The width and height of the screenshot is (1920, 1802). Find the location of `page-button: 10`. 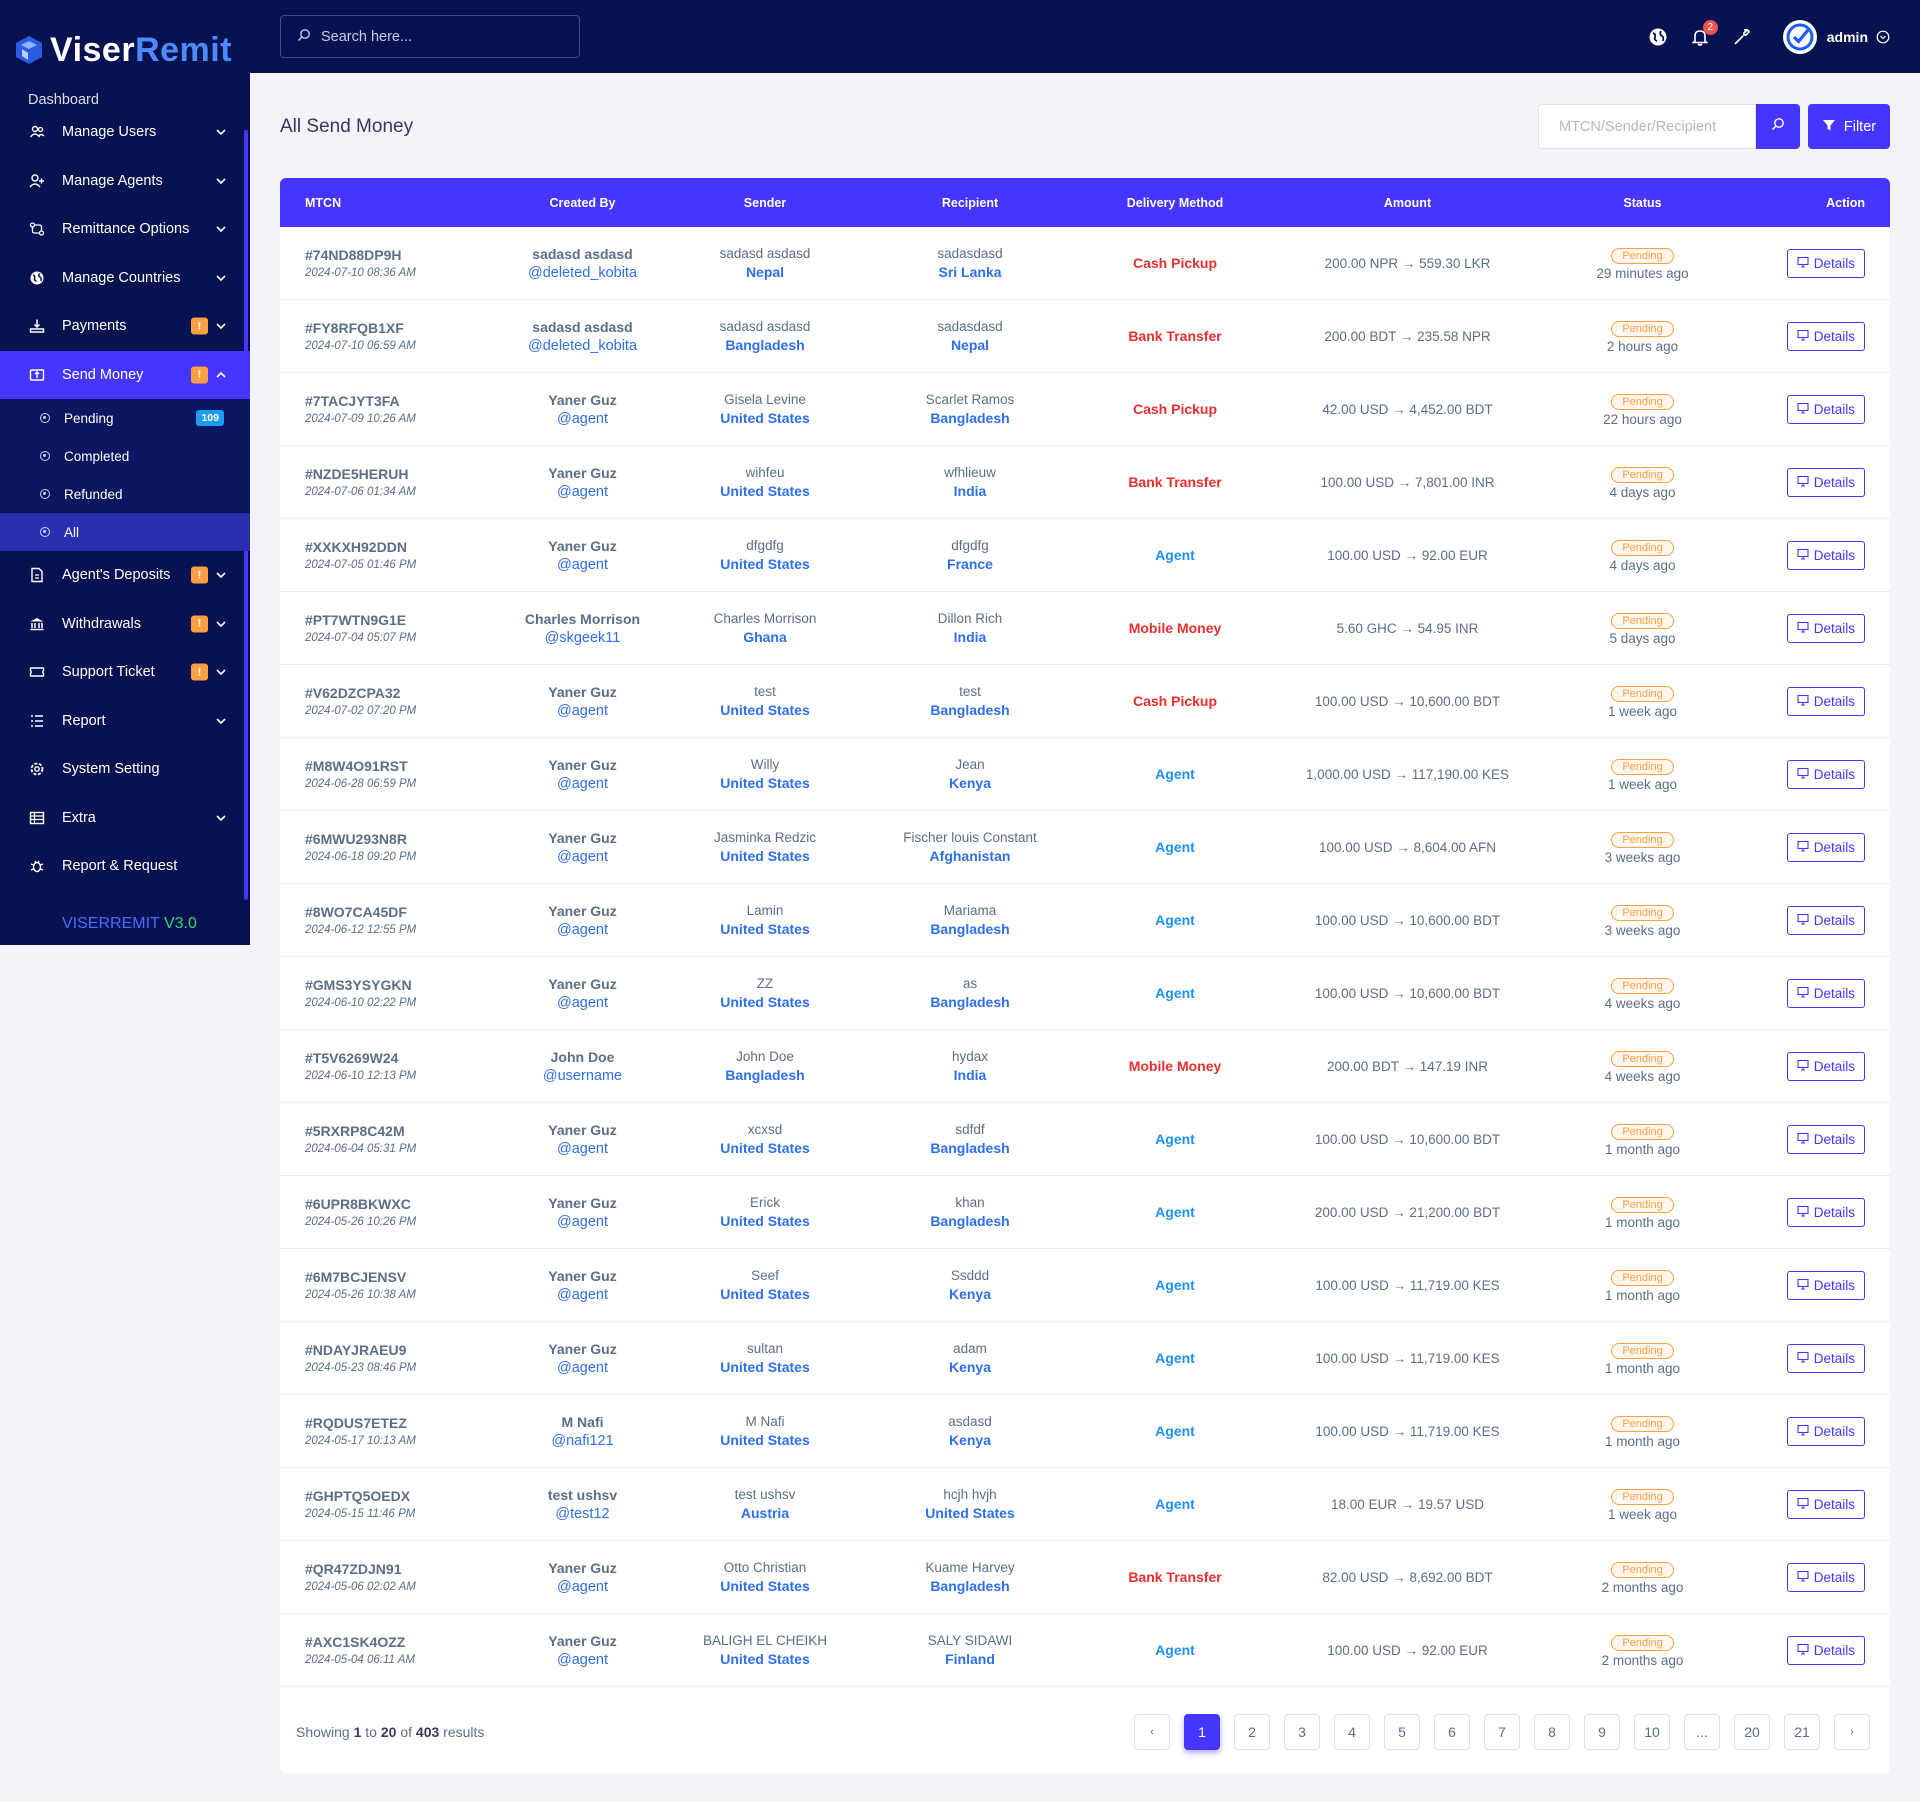

page-button: 10 is located at coordinates (1652, 1732).